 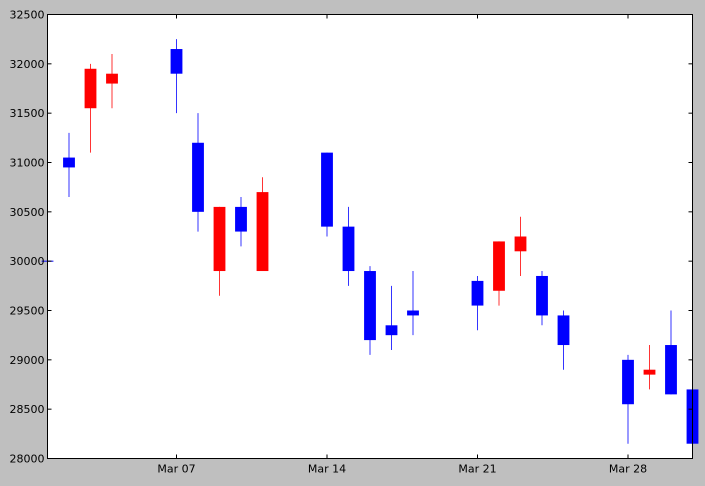 What do you see at coordinates (27, 113) in the screenshot?
I see `y-tick-label: 31500` at bounding box center [27, 113].